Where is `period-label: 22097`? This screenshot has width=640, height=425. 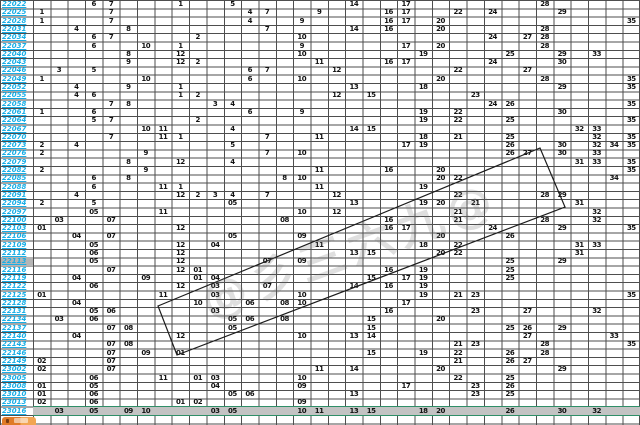
period-label: 22097 is located at coordinates (14, 211).